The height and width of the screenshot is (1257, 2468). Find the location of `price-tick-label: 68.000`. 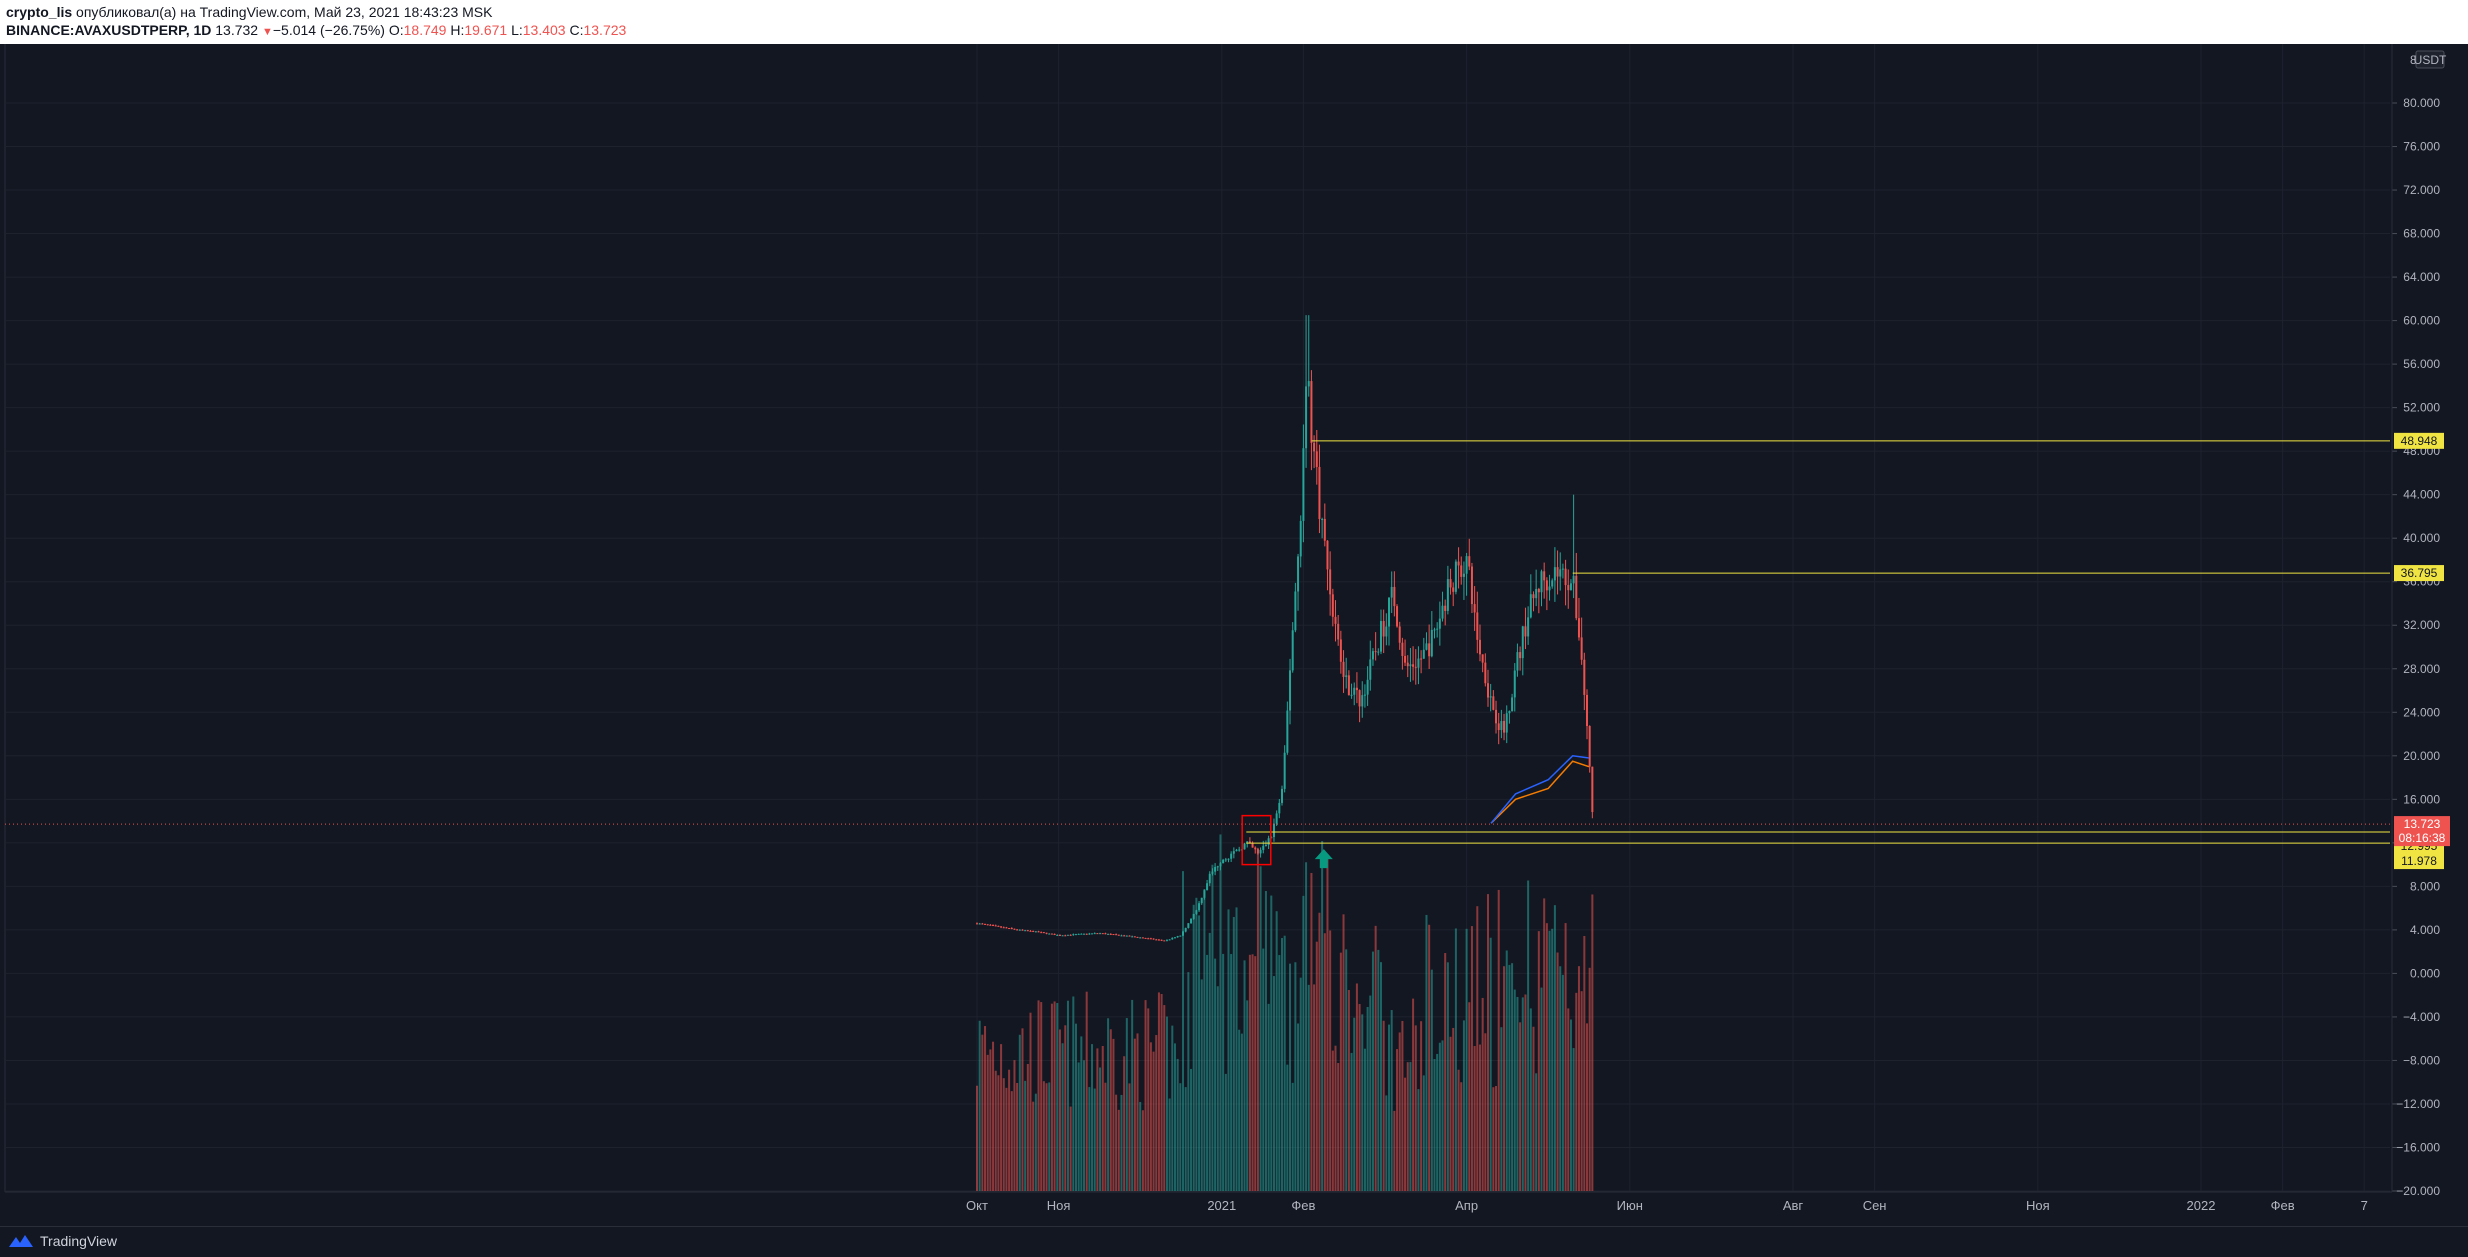

price-tick-label: 68.000 is located at coordinates (2421, 234).